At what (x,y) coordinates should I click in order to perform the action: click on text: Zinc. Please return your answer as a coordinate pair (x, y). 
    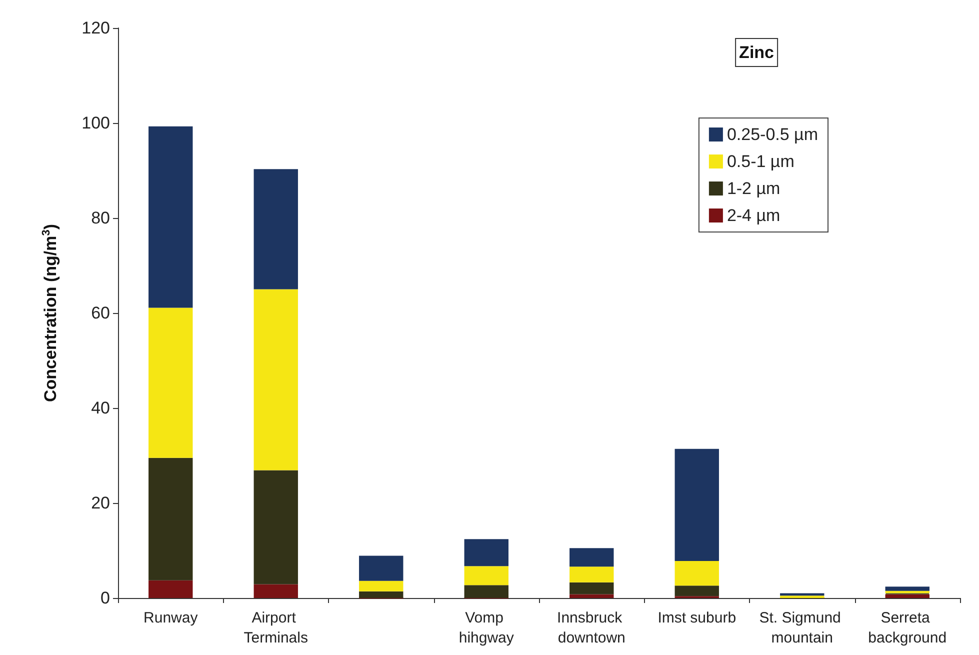
    Looking at the image, I should click on (756, 52).